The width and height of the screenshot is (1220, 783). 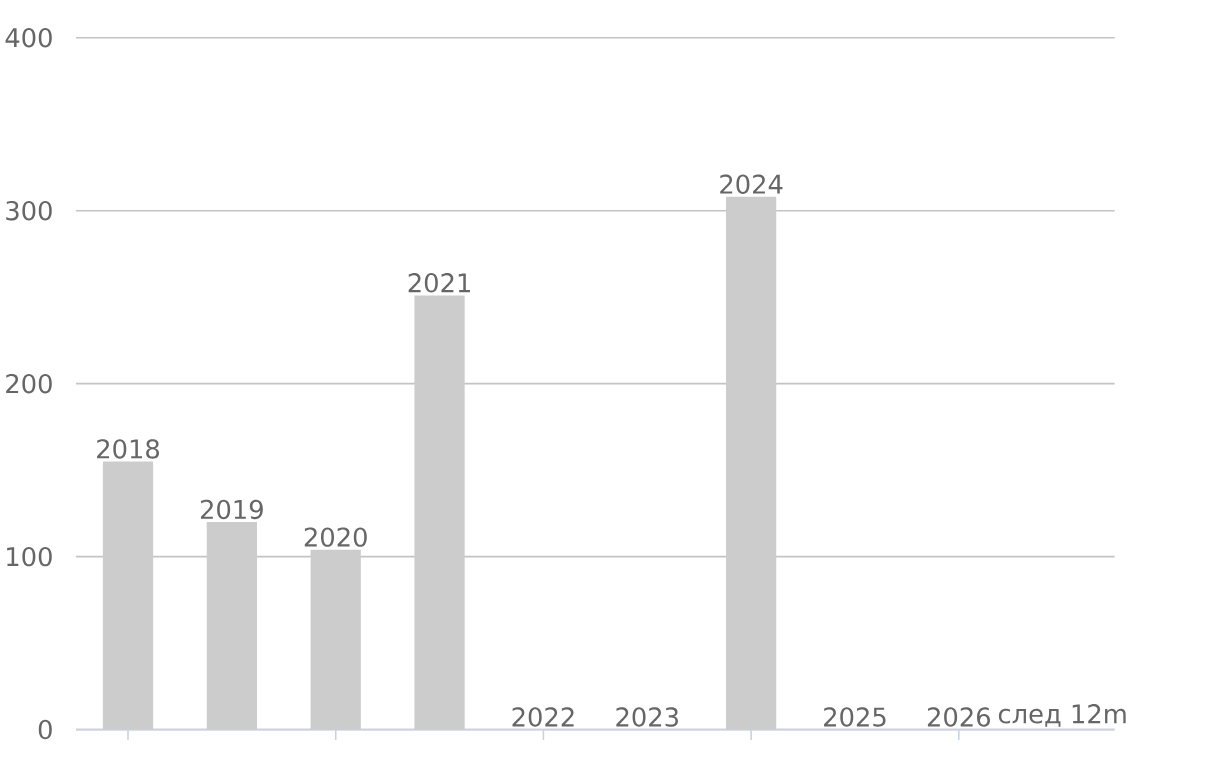 What do you see at coordinates (958, 717) in the screenshot?
I see `x-tick-label: 2026` at bounding box center [958, 717].